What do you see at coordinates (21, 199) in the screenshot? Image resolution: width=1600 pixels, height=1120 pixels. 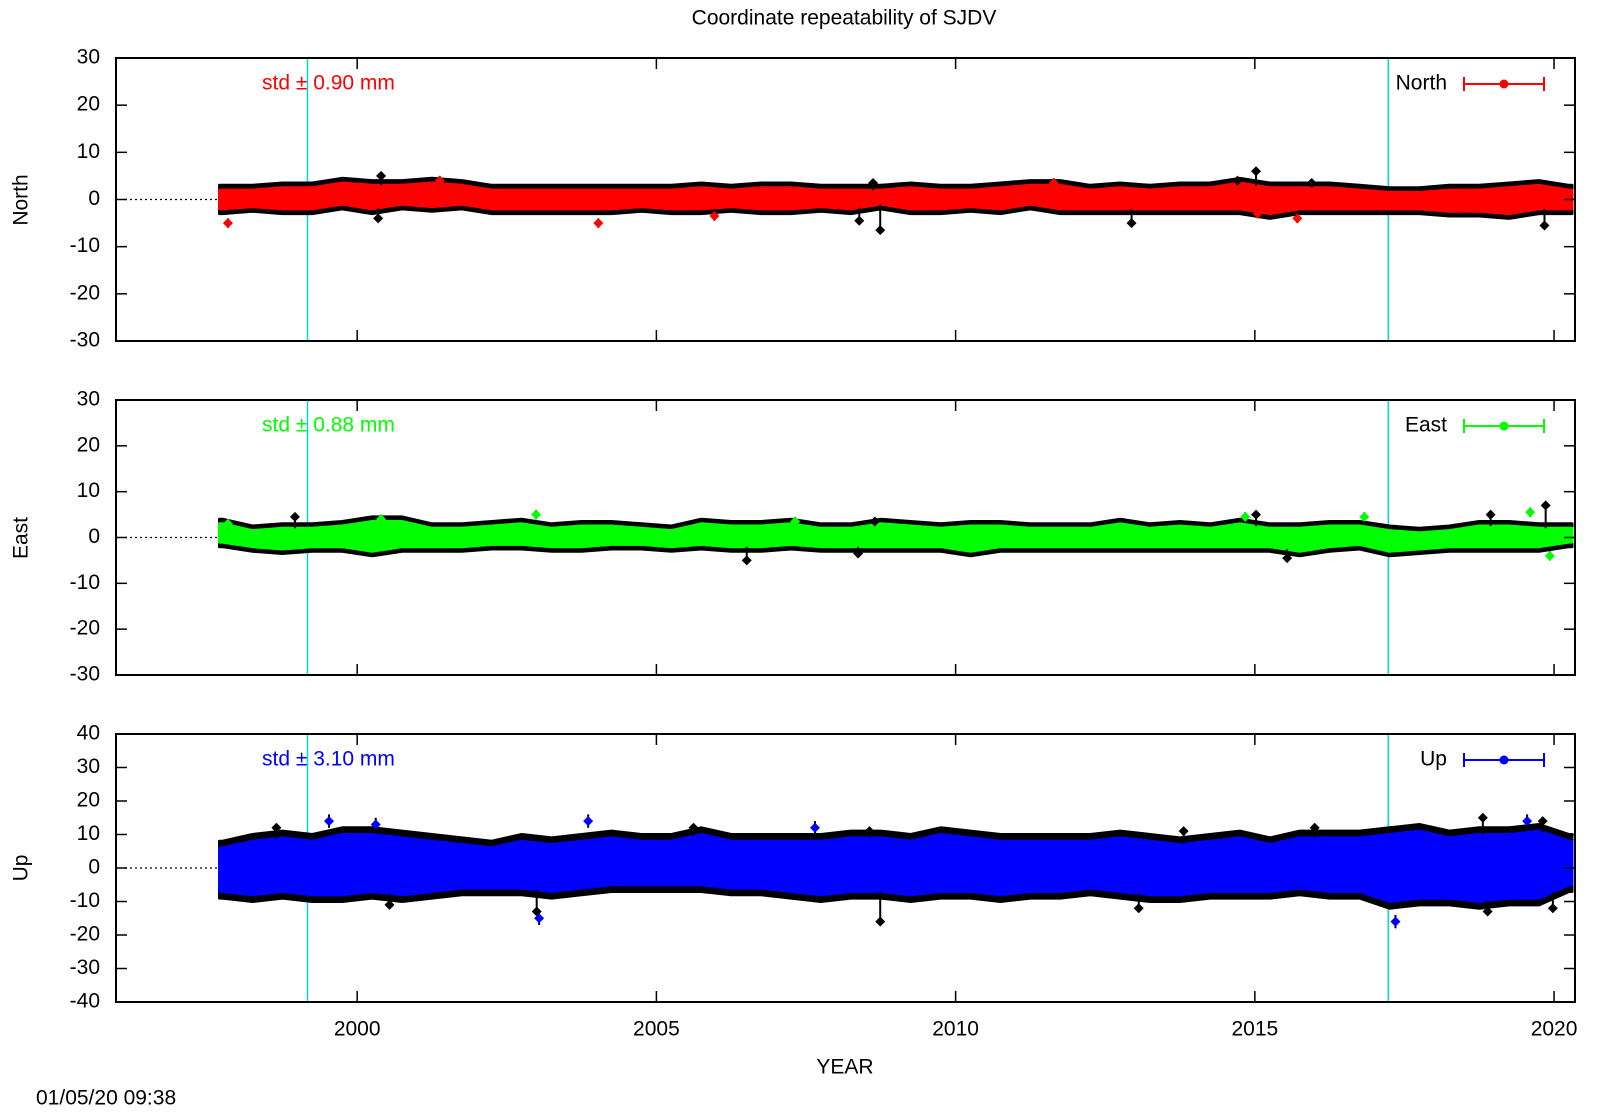 I see `north-axis-label: North` at bounding box center [21, 199].